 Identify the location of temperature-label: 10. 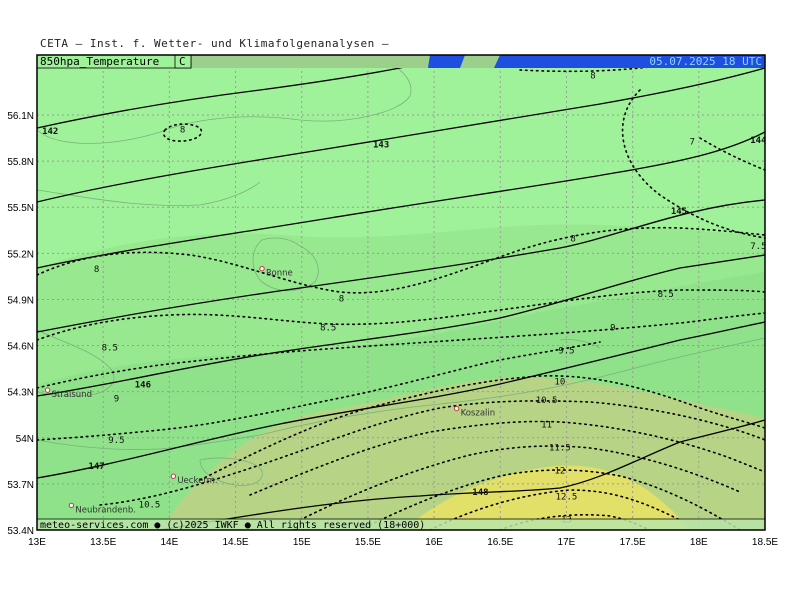
(559, 382).